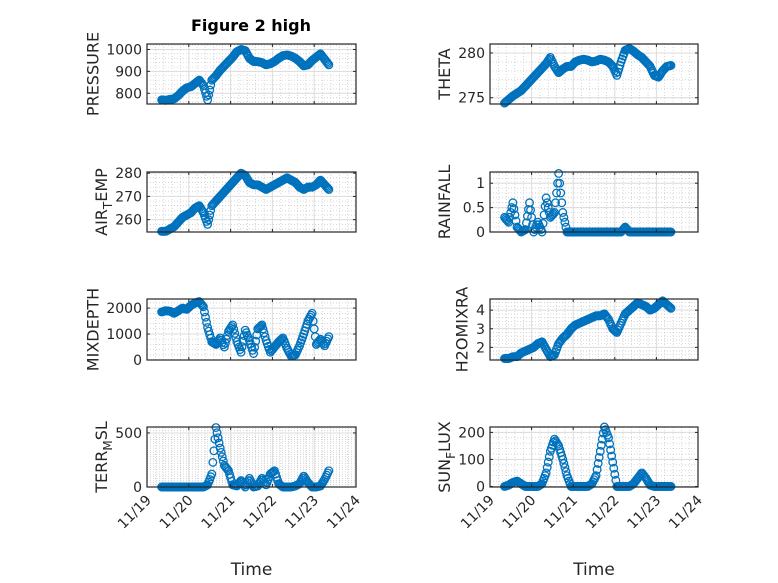  What do you see at coordinates (108, 205) in the screenshot?
I see `y-label-subscript: T` at bounding box center [108, 205].